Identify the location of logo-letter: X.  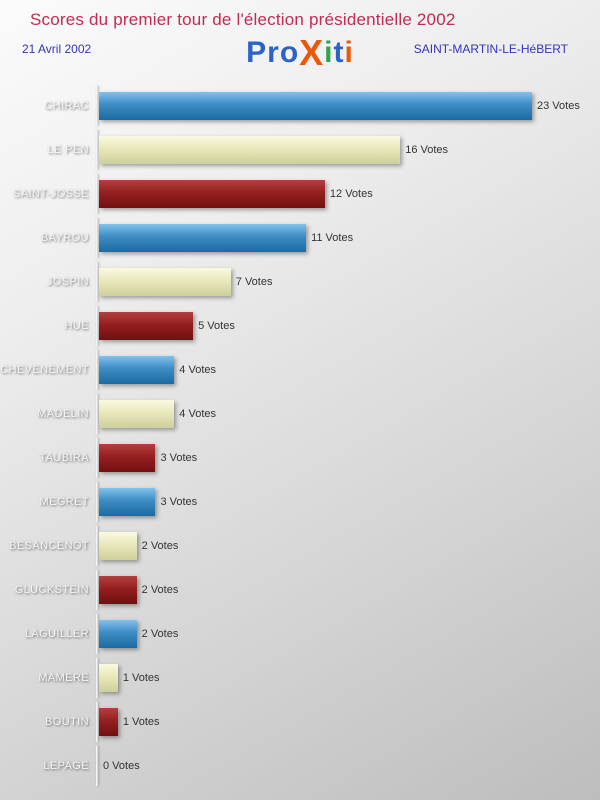
(312, 52).